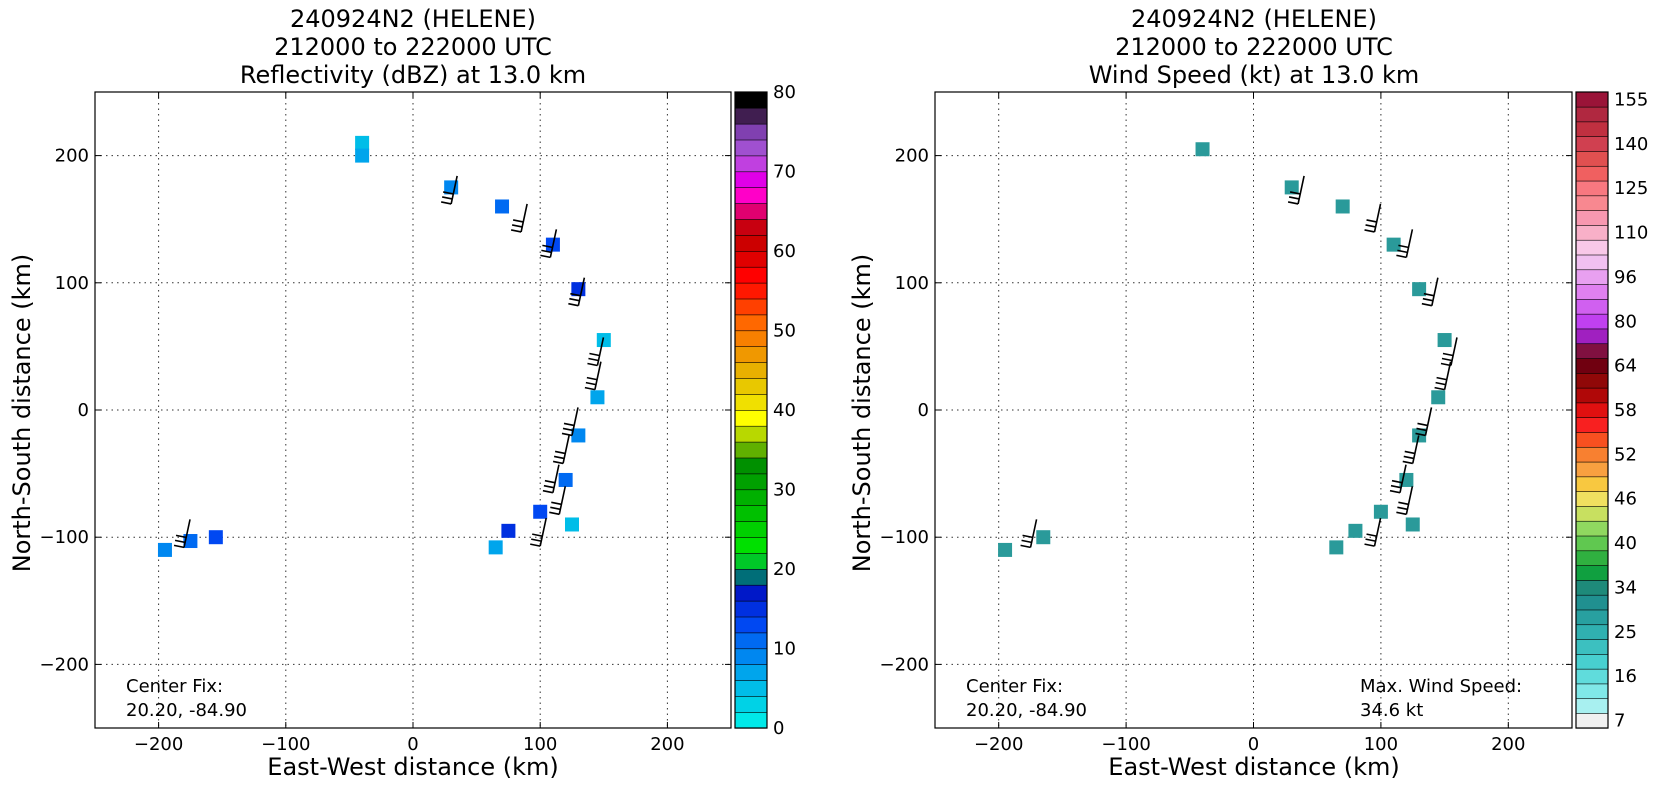 This screenshot has height=787, width=1655. Describe the element at coordinates (1625, 632) in the screenshot. I see `wind-colorbar-tick-label: 25` at that location.